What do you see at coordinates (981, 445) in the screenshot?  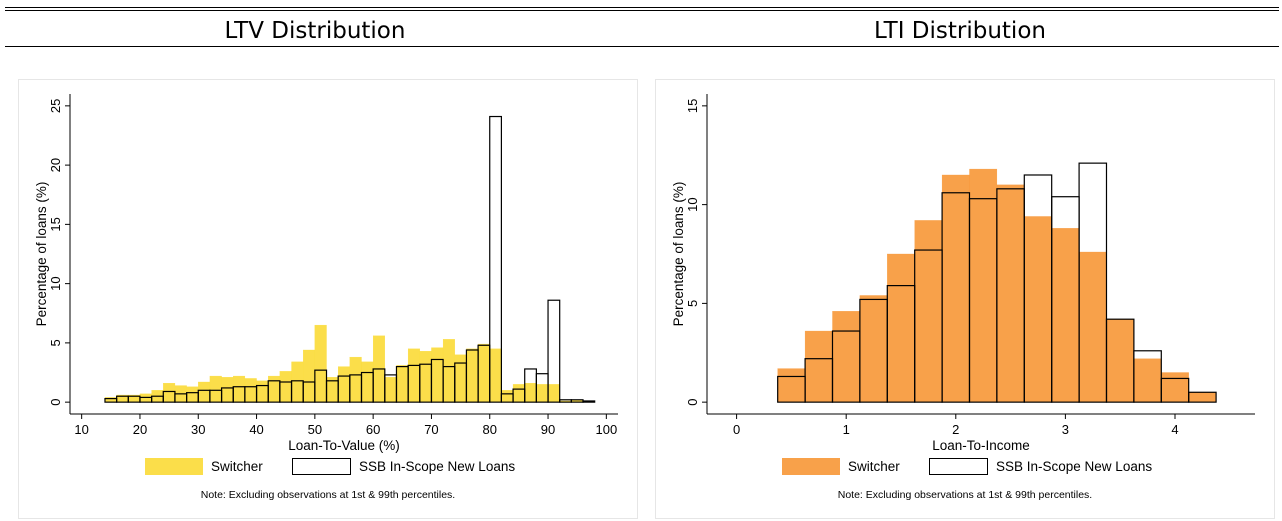 I see `x-axis-title: Loan-To-Income` at bounding box center [981, 445].